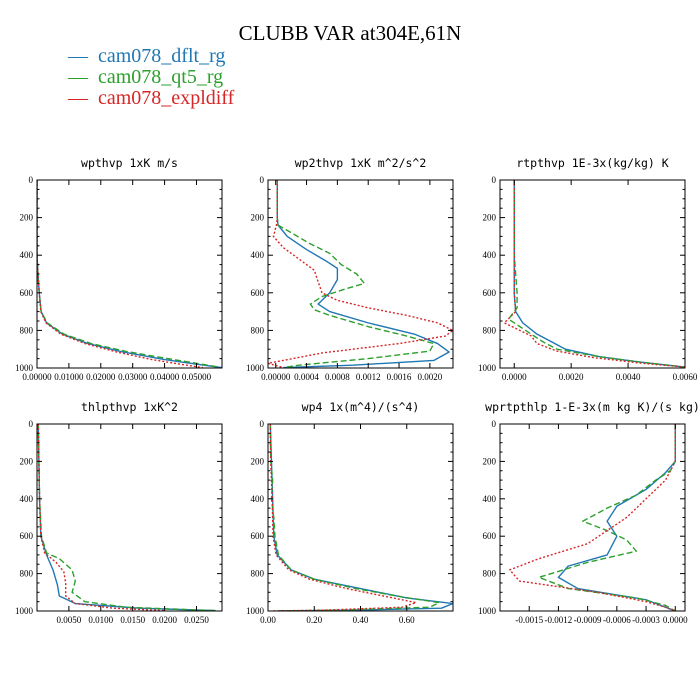 The image size is (700, 700). Describe the element at coordinates (361, 163) in the screenshot. I see `panel-title: wp2thvp 1xK m^2/s^2` at that location.